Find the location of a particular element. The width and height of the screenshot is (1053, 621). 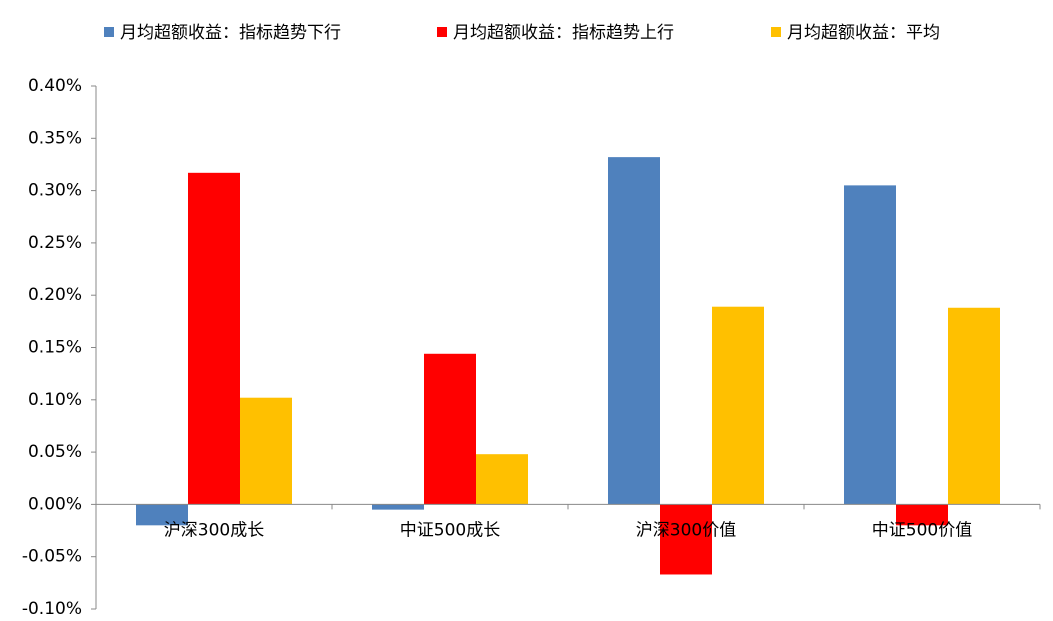

y-tick-label: 0.30% is located at coordinates (55, 191).